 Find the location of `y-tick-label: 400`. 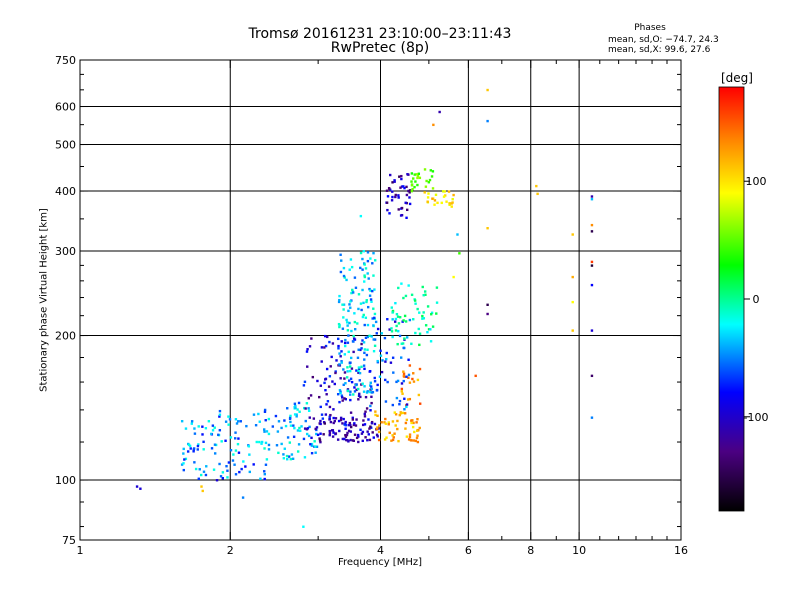

y-tick-label: 400 is located at coordinates (65, 191).